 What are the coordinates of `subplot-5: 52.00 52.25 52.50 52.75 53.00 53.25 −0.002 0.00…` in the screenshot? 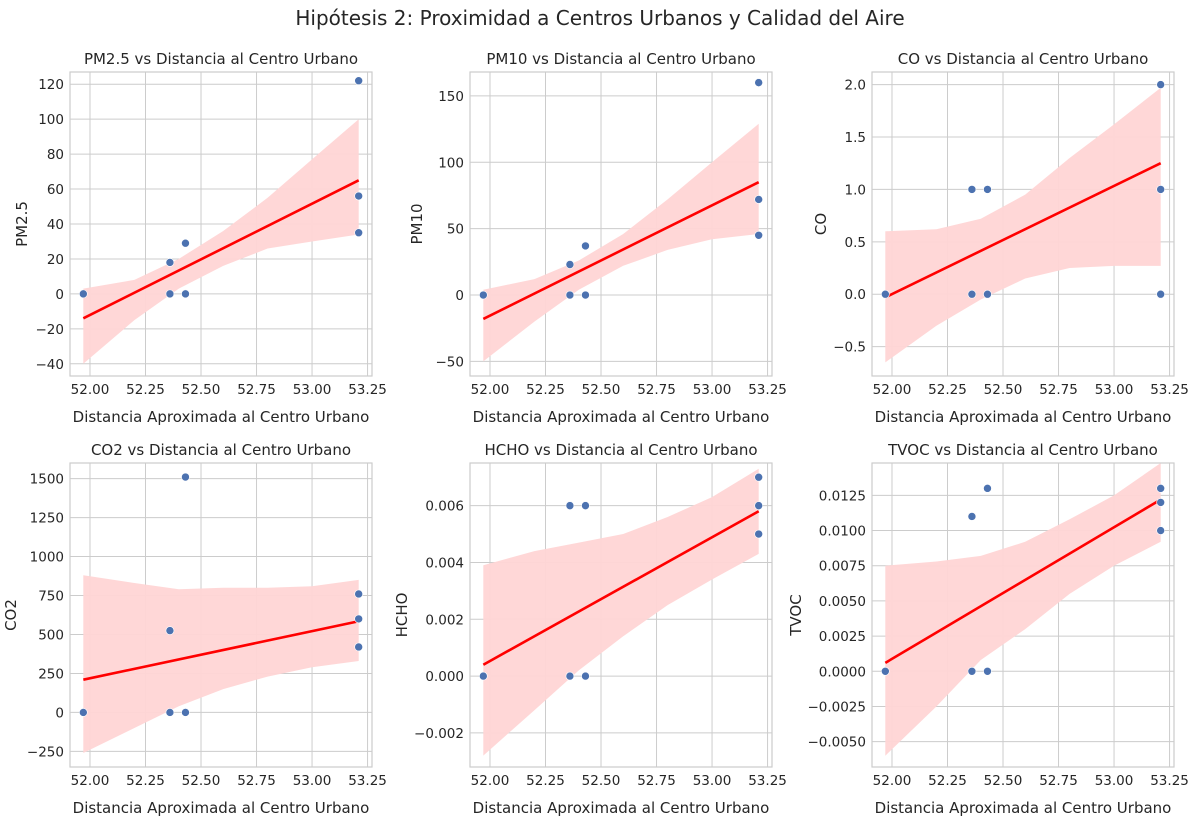 It's located at (590, 629).